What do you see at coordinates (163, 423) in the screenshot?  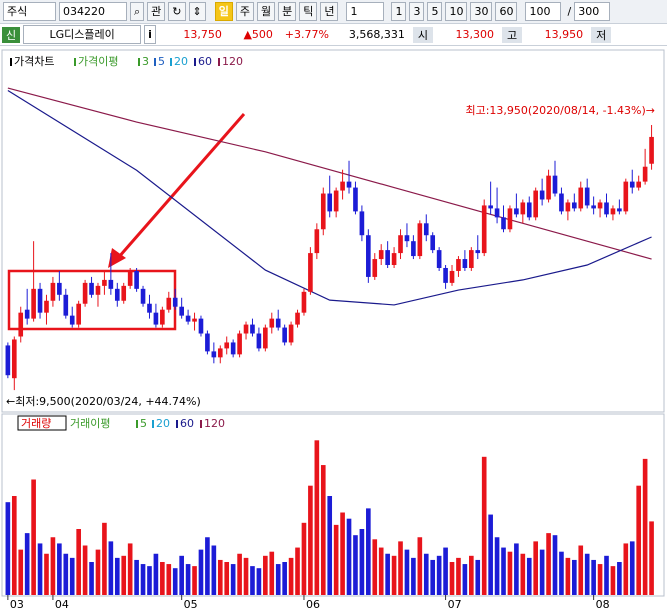 I see `volume-legend-ma-period: 20` at bounding box center [163, 423].